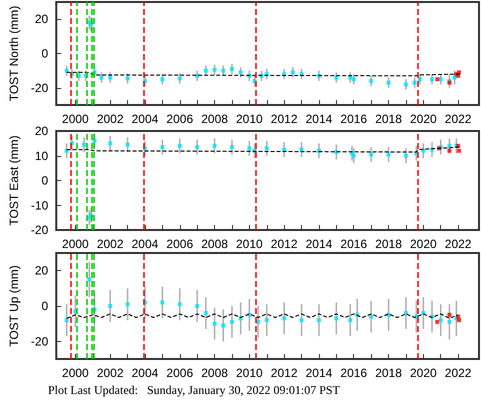  What do you see at coordinates (194, 390) in the screenshot?
I see `text: Plot Last Updated: Sunday, January 30, 2022 09:01:07 PST` at bounding box center [194, 390].